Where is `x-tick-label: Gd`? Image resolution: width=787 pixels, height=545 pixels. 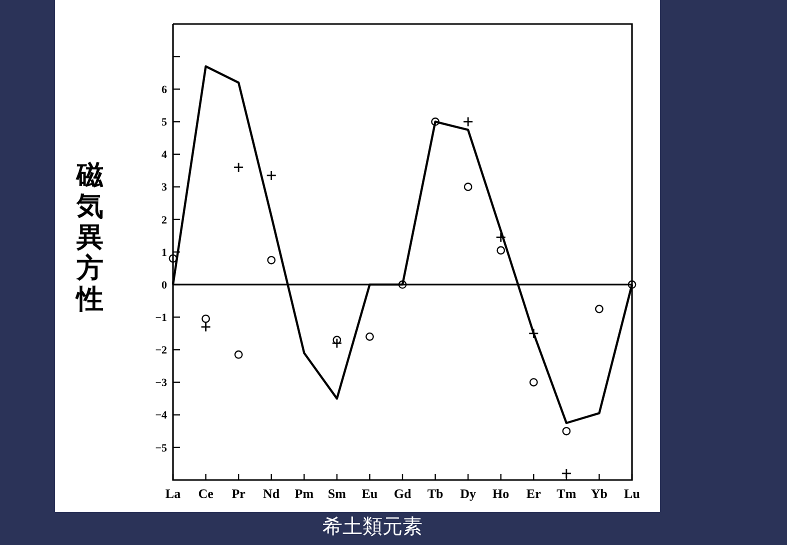
x-tick-label: Gd is located at coordinates (403, 493).